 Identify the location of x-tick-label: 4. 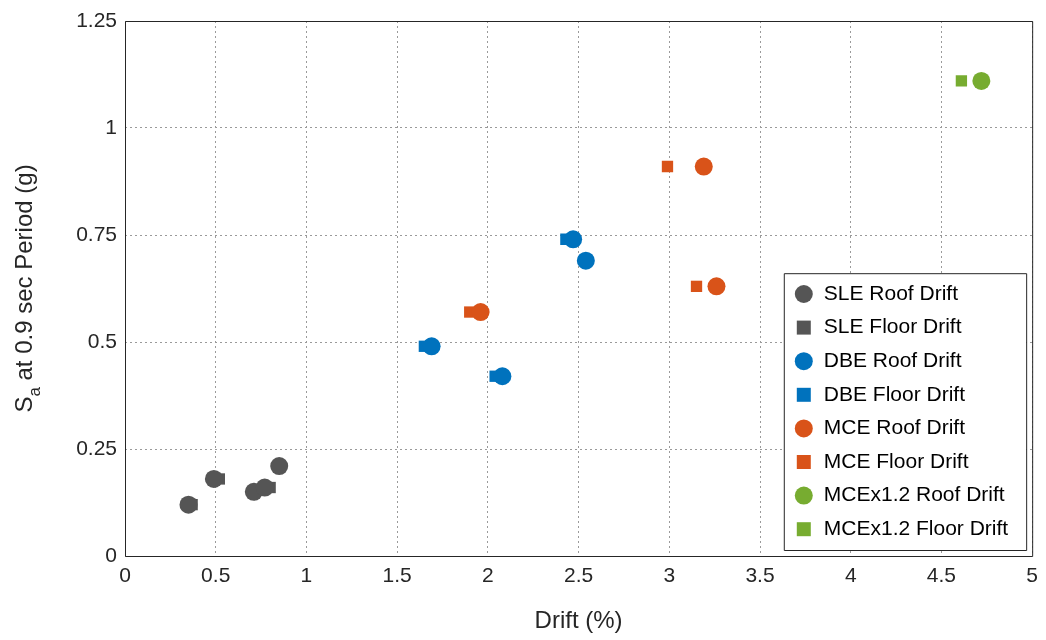
(850, 575).